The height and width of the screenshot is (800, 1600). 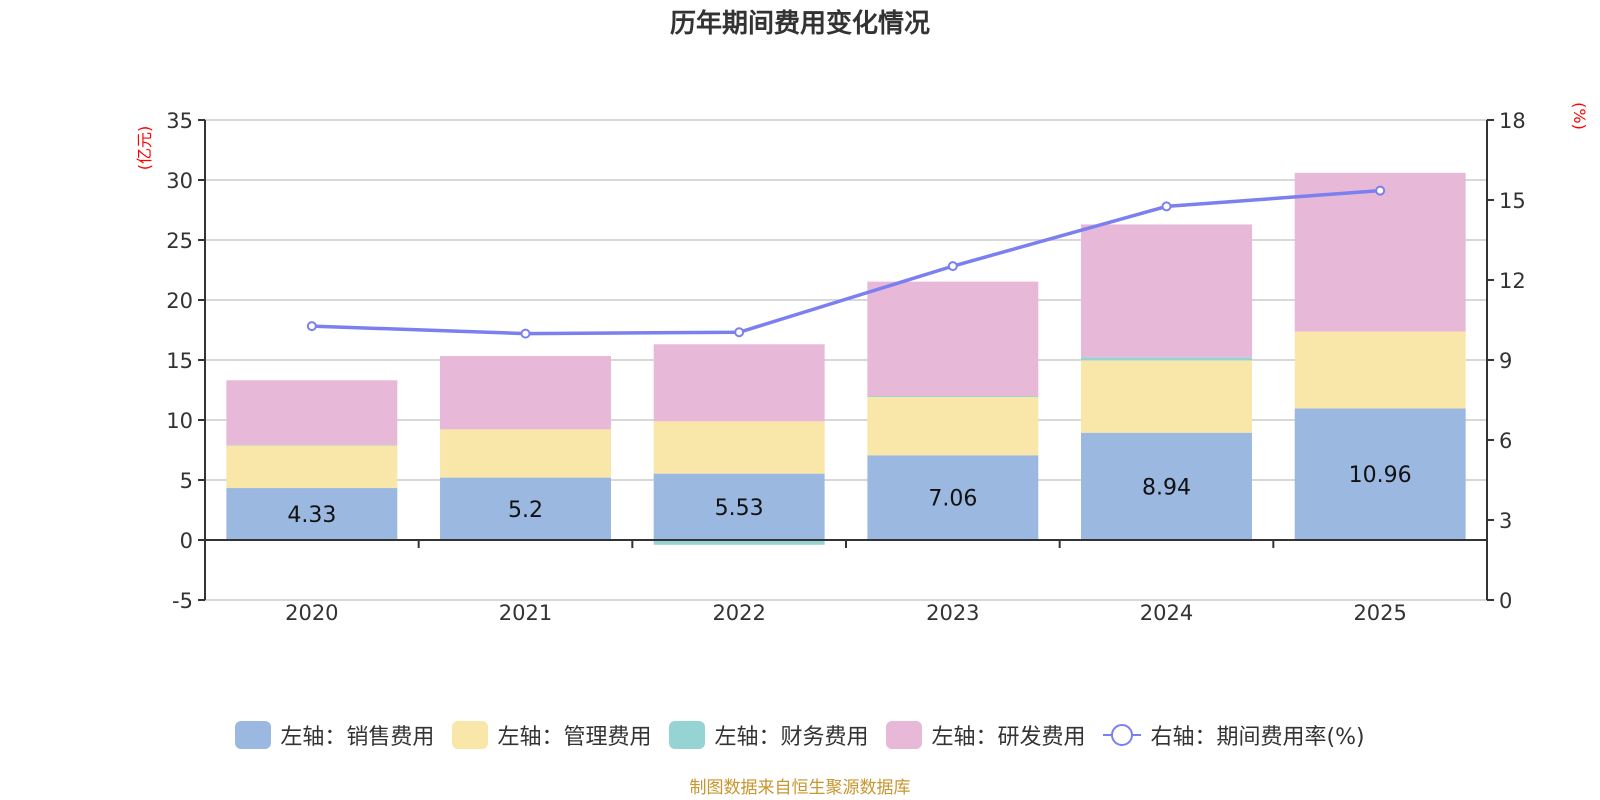 What do you see at coordinates (800, 788) in the screenshot?
I see `data-source-footer: 制图数据来自恒生聚源数据库` at bounding box center [800, 788].